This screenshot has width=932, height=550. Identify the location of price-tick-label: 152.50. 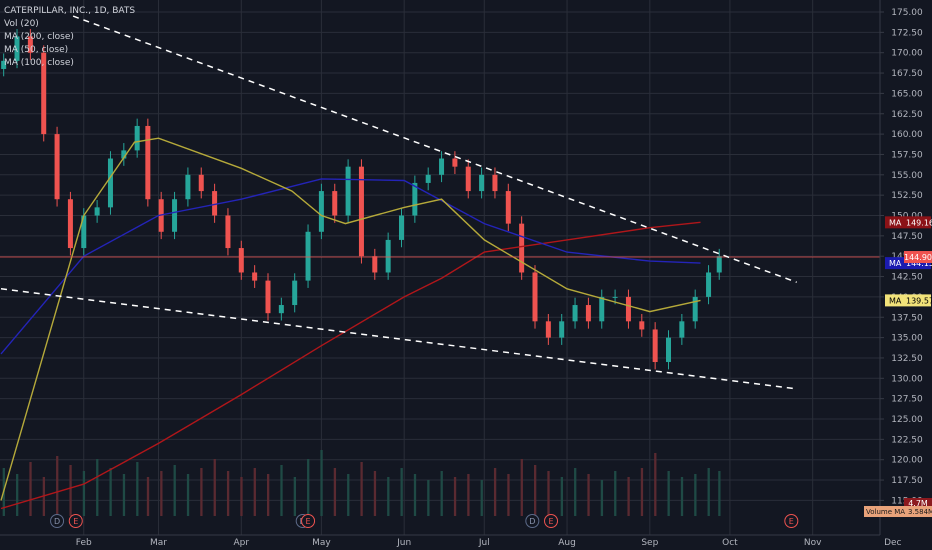
(907, 196).